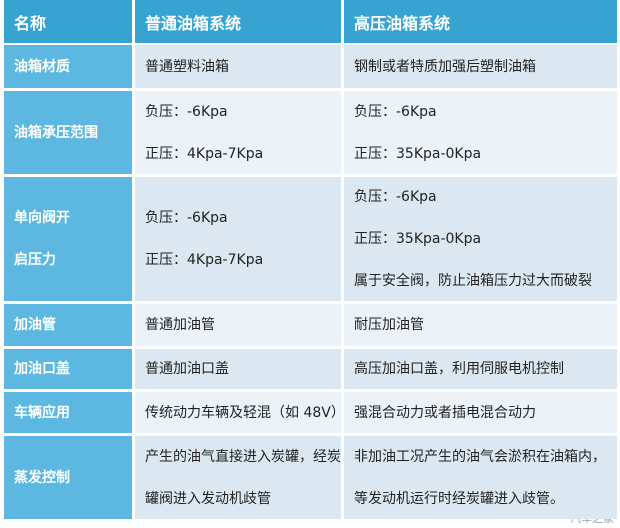 The height and width of the screenshot is (528, 620). Describe the element at coordinates (238, 477) in the screenshot. I see `table-cell: 产生的油气直接进入炭罐，经炭 罐阀进入发动机歧管` at that location.